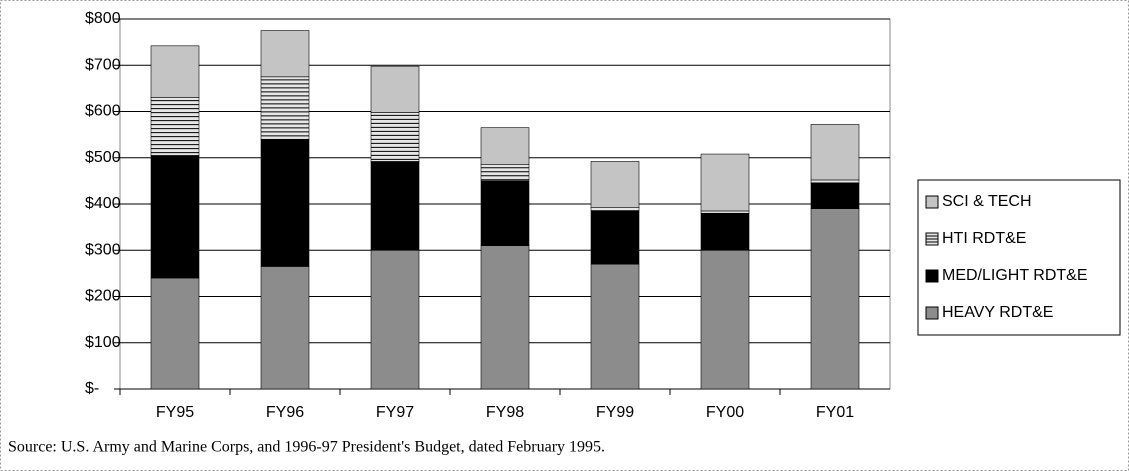 The image size is (1129, 471). Describe the element at coordinates (984, 238) in the screenshot. I see `legend-label: HTI RDT&E` at that location.